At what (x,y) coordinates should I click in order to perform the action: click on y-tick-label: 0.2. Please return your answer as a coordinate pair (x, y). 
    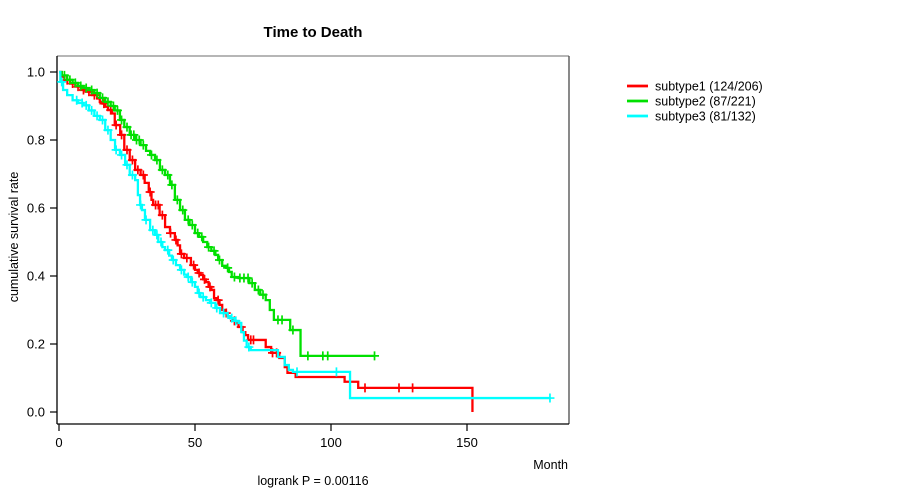
    Looking at the image, I should click on (36, 344).